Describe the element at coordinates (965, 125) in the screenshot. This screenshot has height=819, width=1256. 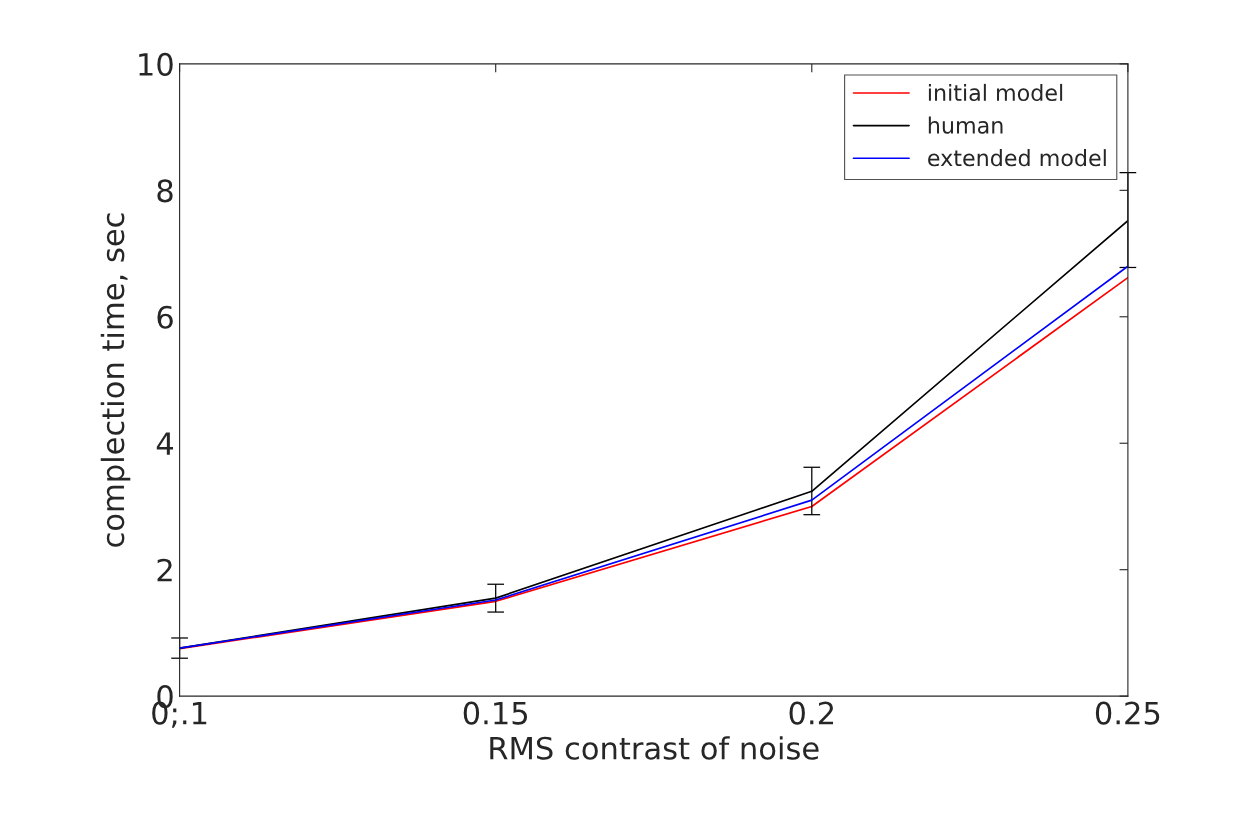
I see `legend-label: human` at that location.